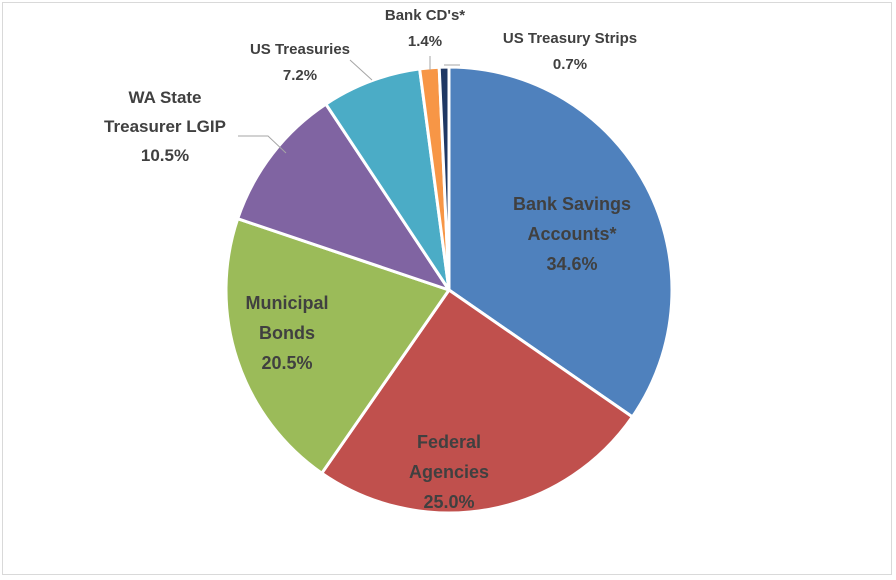 The image size is (896, 580). I want to click on data-label-federal-agencies: Federal Agencies 25.0%, so click(449, 472).